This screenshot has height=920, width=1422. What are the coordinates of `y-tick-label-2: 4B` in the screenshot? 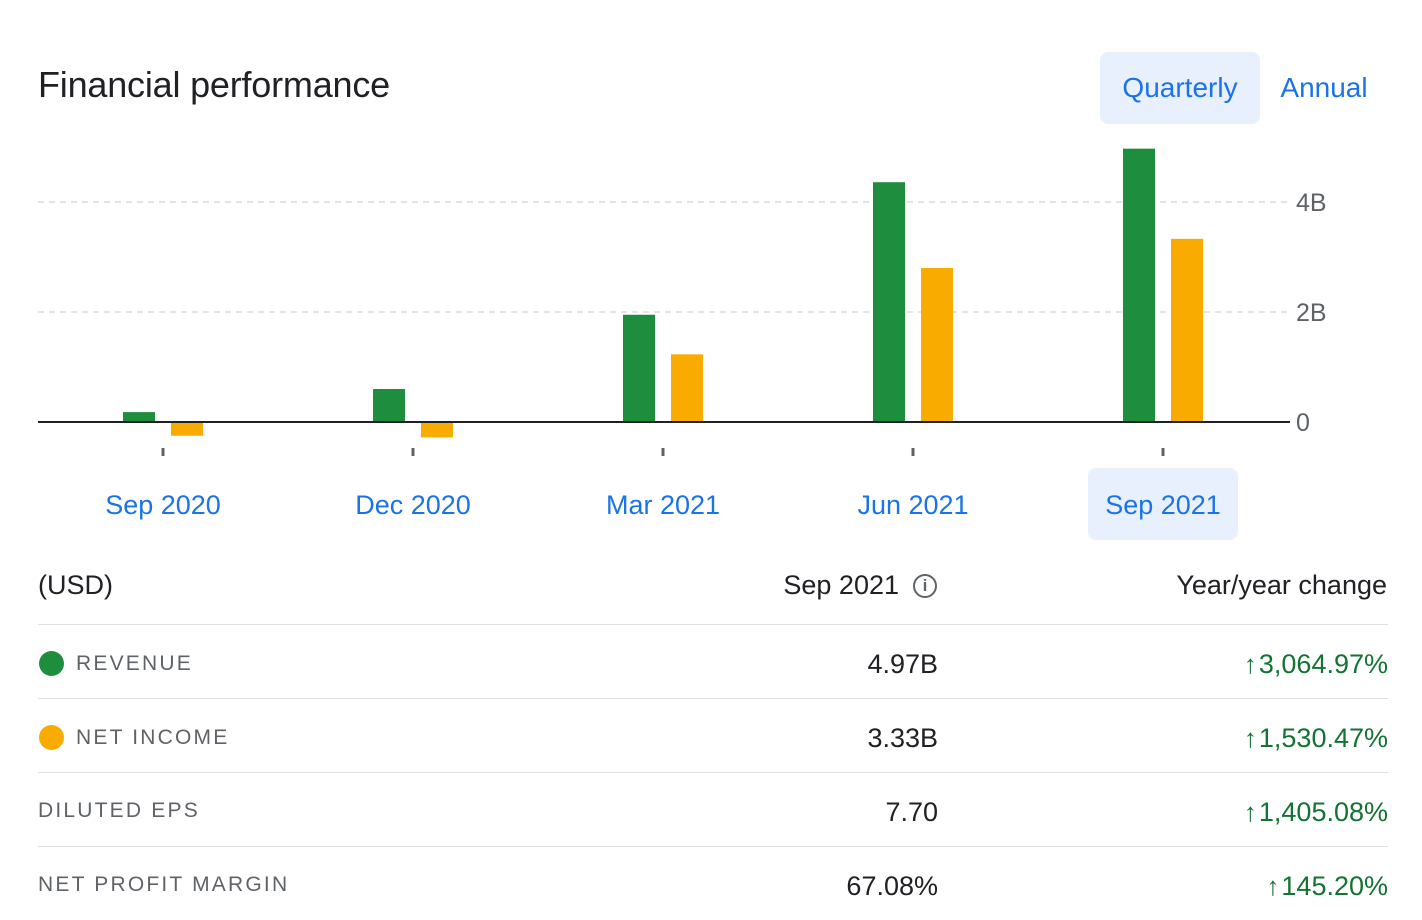 It's located at (1311, 203).